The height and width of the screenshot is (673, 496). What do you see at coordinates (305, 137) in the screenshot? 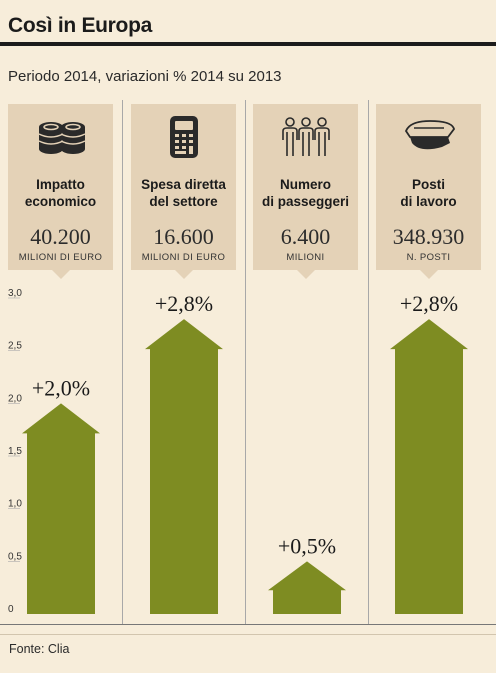
I see `passengers-icon` at bounding box center [305, 137].